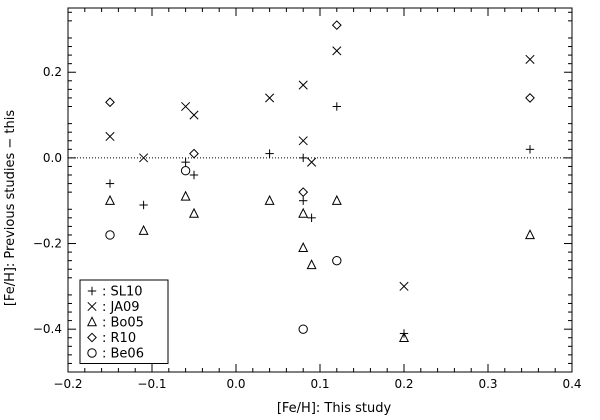 This screenshot has width=600, height=420. What do you see at coordinates (119, 338) in the screenshot?
I see `legend-label: : R10` at bounding box center [119, 338].